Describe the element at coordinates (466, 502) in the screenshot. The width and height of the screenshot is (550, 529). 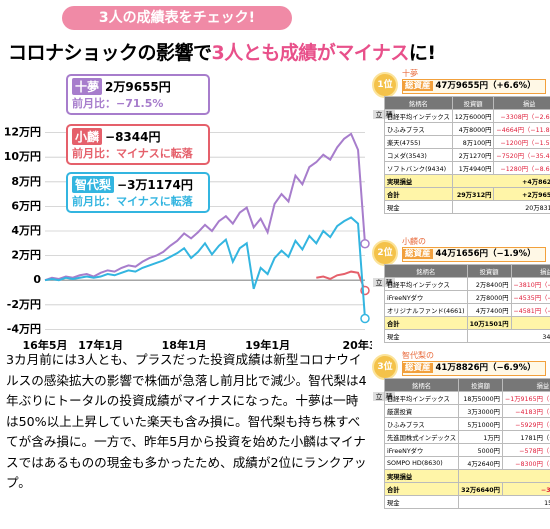
I see `table-row: 現金15万9735円` at that location.